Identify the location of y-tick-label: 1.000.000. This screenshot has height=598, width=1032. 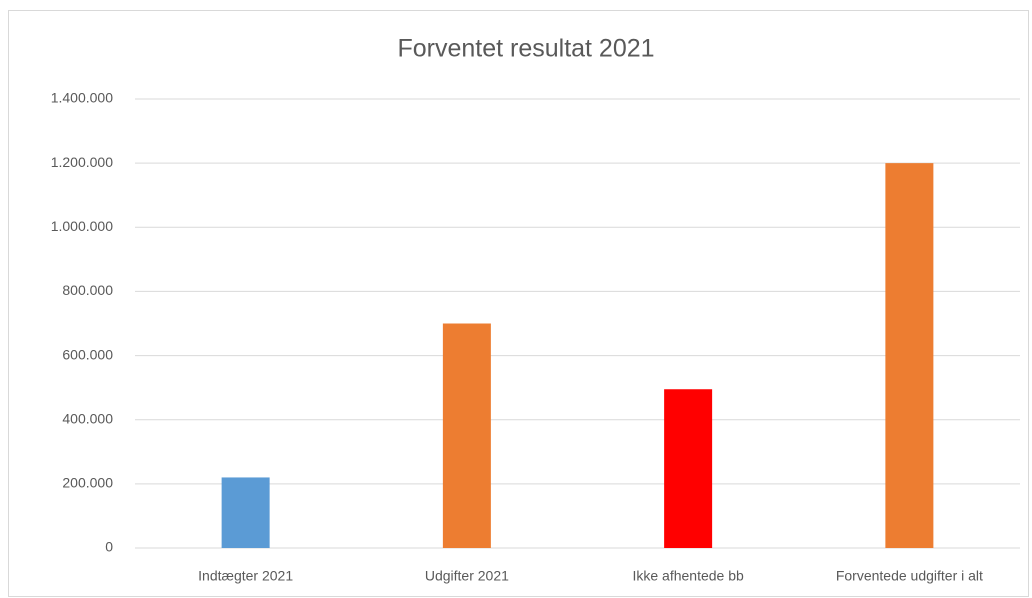
(82, 226).